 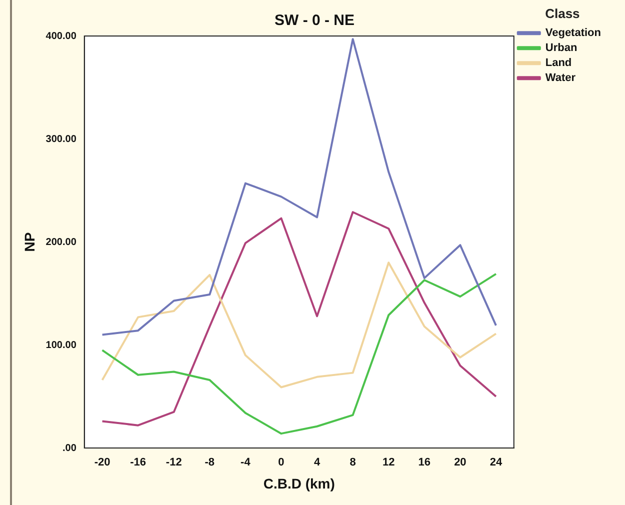 I want to click on x-tick-label: 20, so click(x=460, y=462).